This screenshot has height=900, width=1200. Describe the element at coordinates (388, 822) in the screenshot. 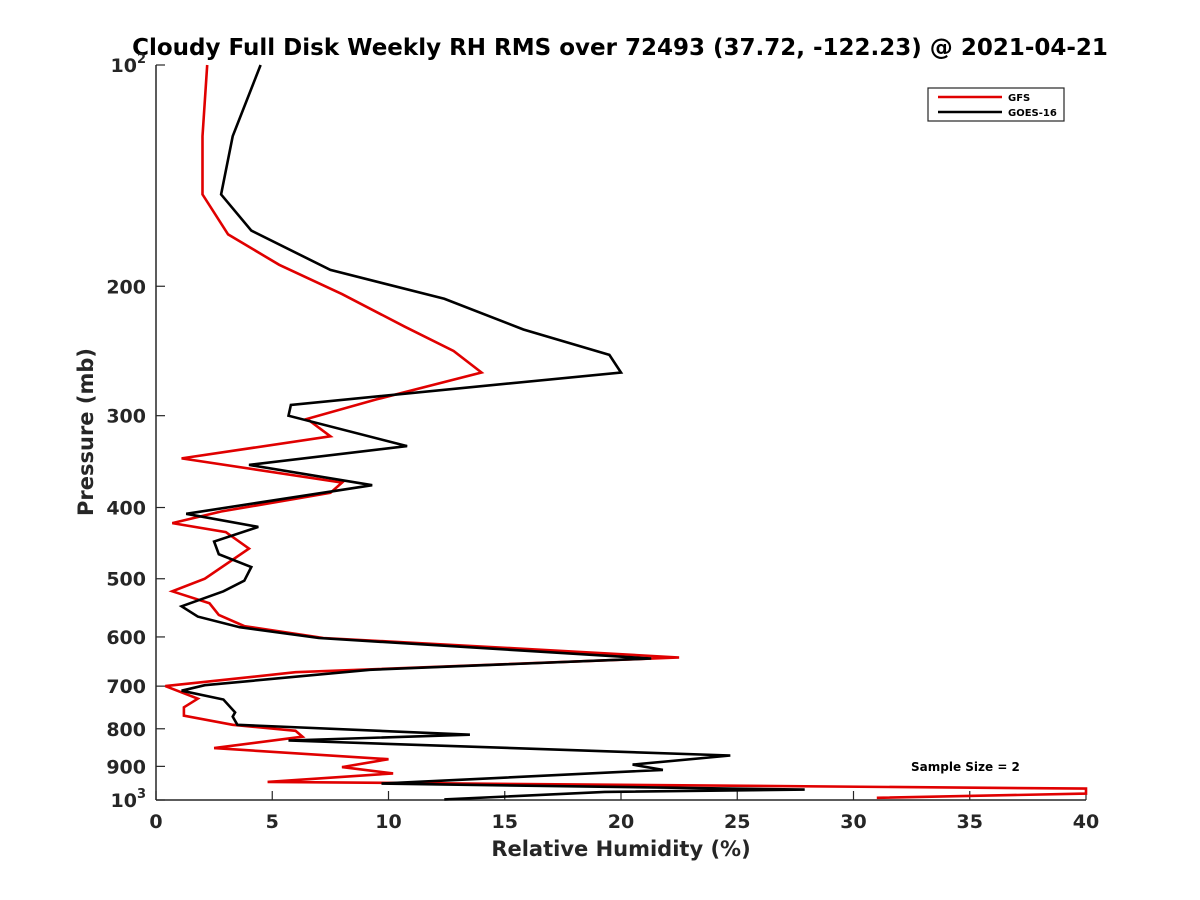

I see `x-tick-label: 10` at that location.